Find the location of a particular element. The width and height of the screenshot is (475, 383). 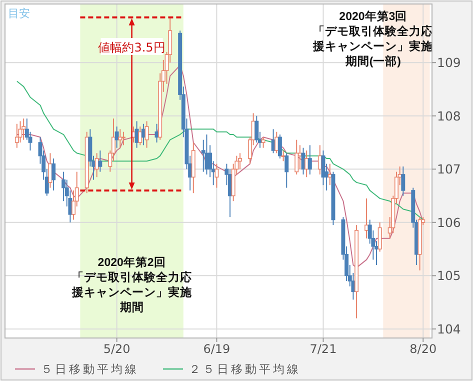

x-tick-label: 6/19 is located at coordinates (216, 349).